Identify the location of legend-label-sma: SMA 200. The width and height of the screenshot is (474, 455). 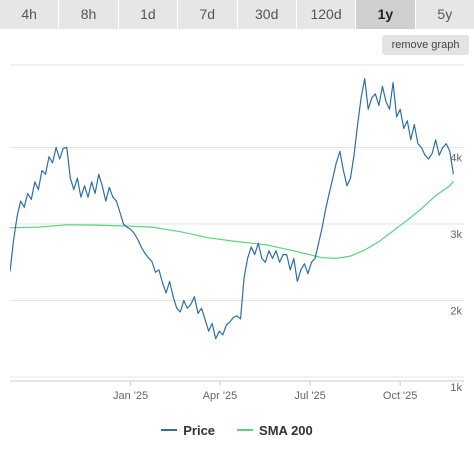
(286, 430).